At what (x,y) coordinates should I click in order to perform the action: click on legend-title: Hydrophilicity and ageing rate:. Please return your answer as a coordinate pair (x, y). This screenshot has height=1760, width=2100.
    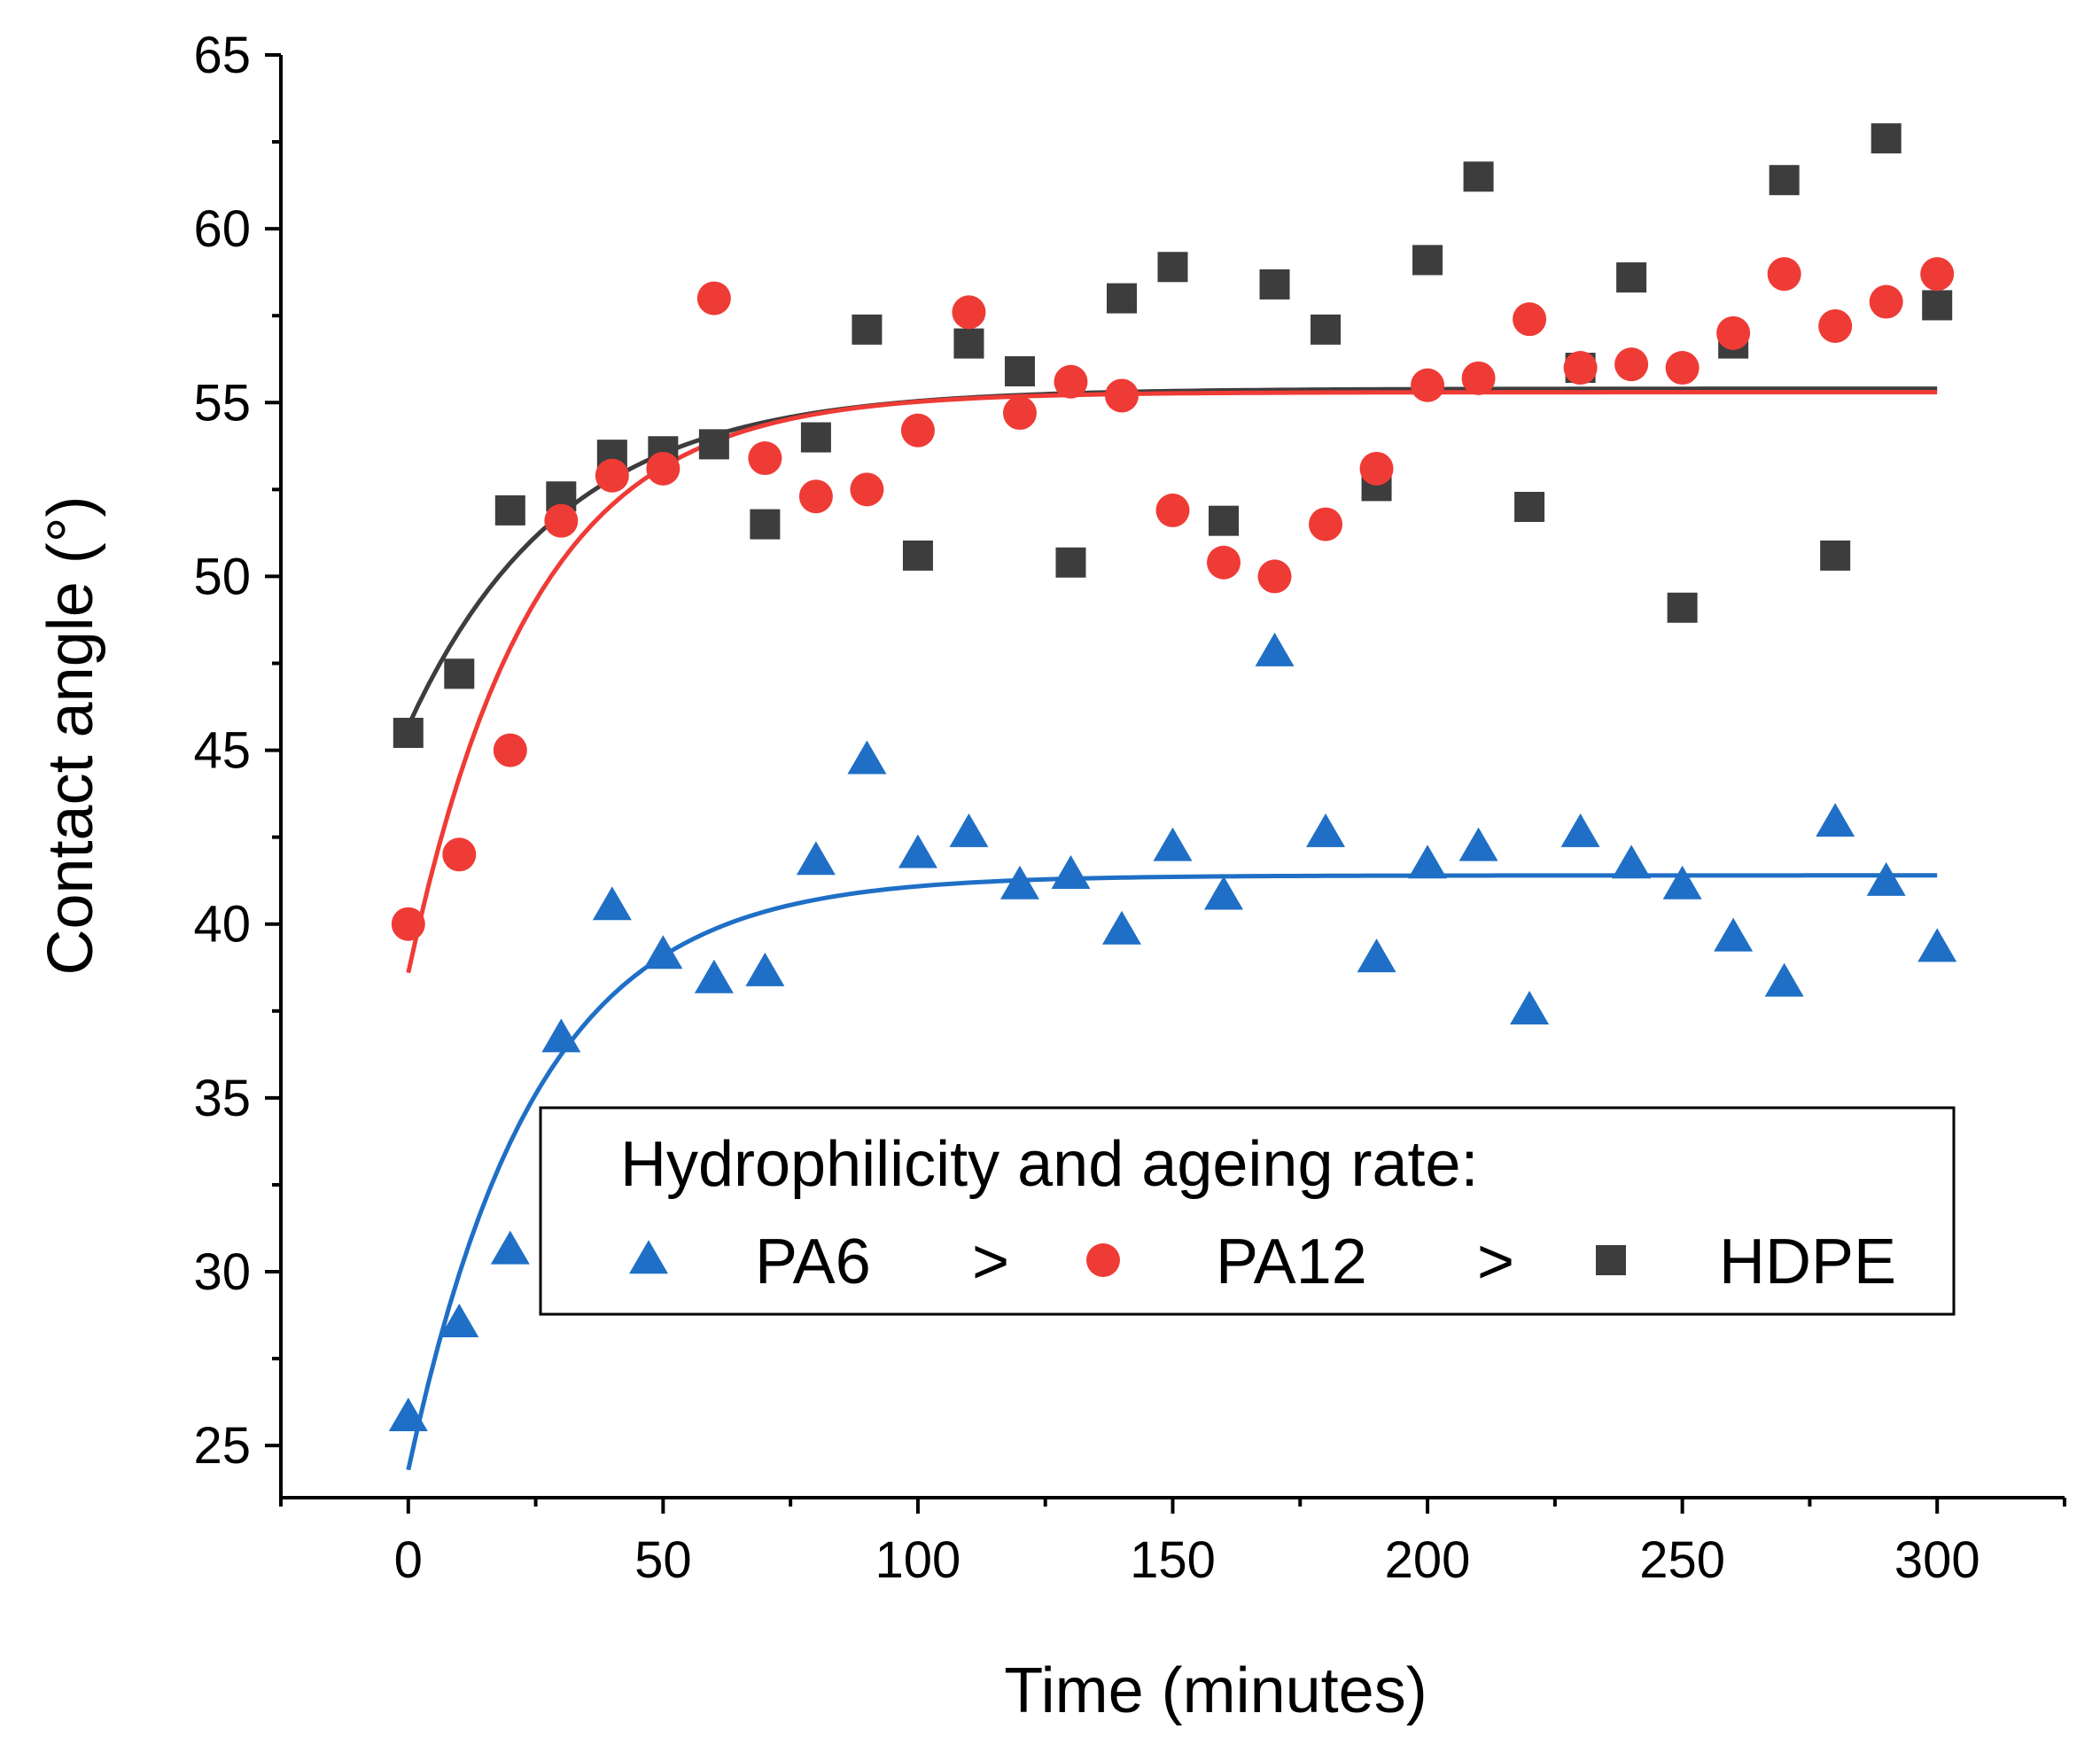
    Looking at the image, I should click on (1049, 1164).